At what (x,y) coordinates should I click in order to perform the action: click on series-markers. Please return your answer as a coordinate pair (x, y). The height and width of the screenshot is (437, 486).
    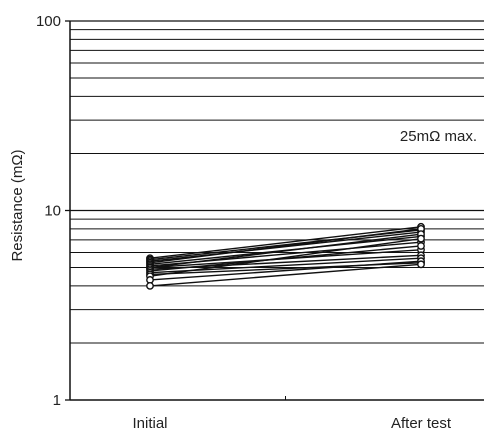
    Looking at the image, I should click on (285, 256).